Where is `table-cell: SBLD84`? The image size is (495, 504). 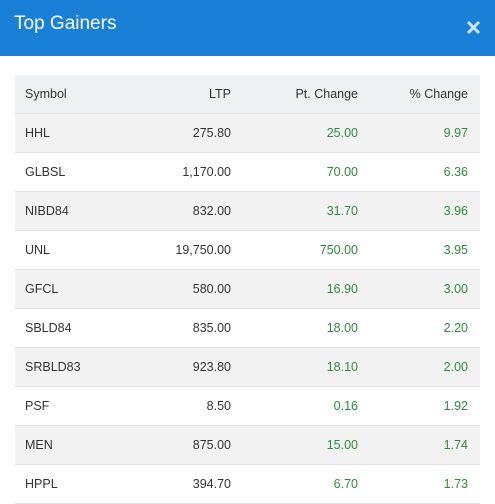 table-cell: SBLD84 is located at coordinates (70, 328).